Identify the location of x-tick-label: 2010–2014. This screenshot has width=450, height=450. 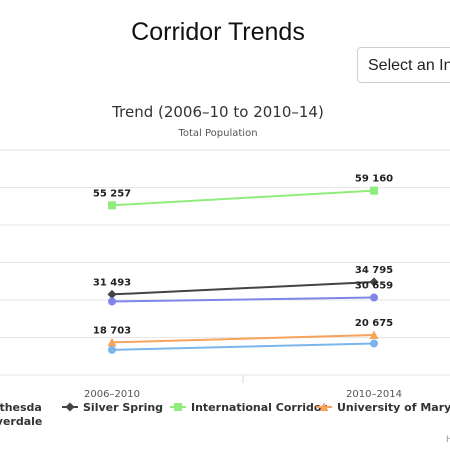
(374, 394).